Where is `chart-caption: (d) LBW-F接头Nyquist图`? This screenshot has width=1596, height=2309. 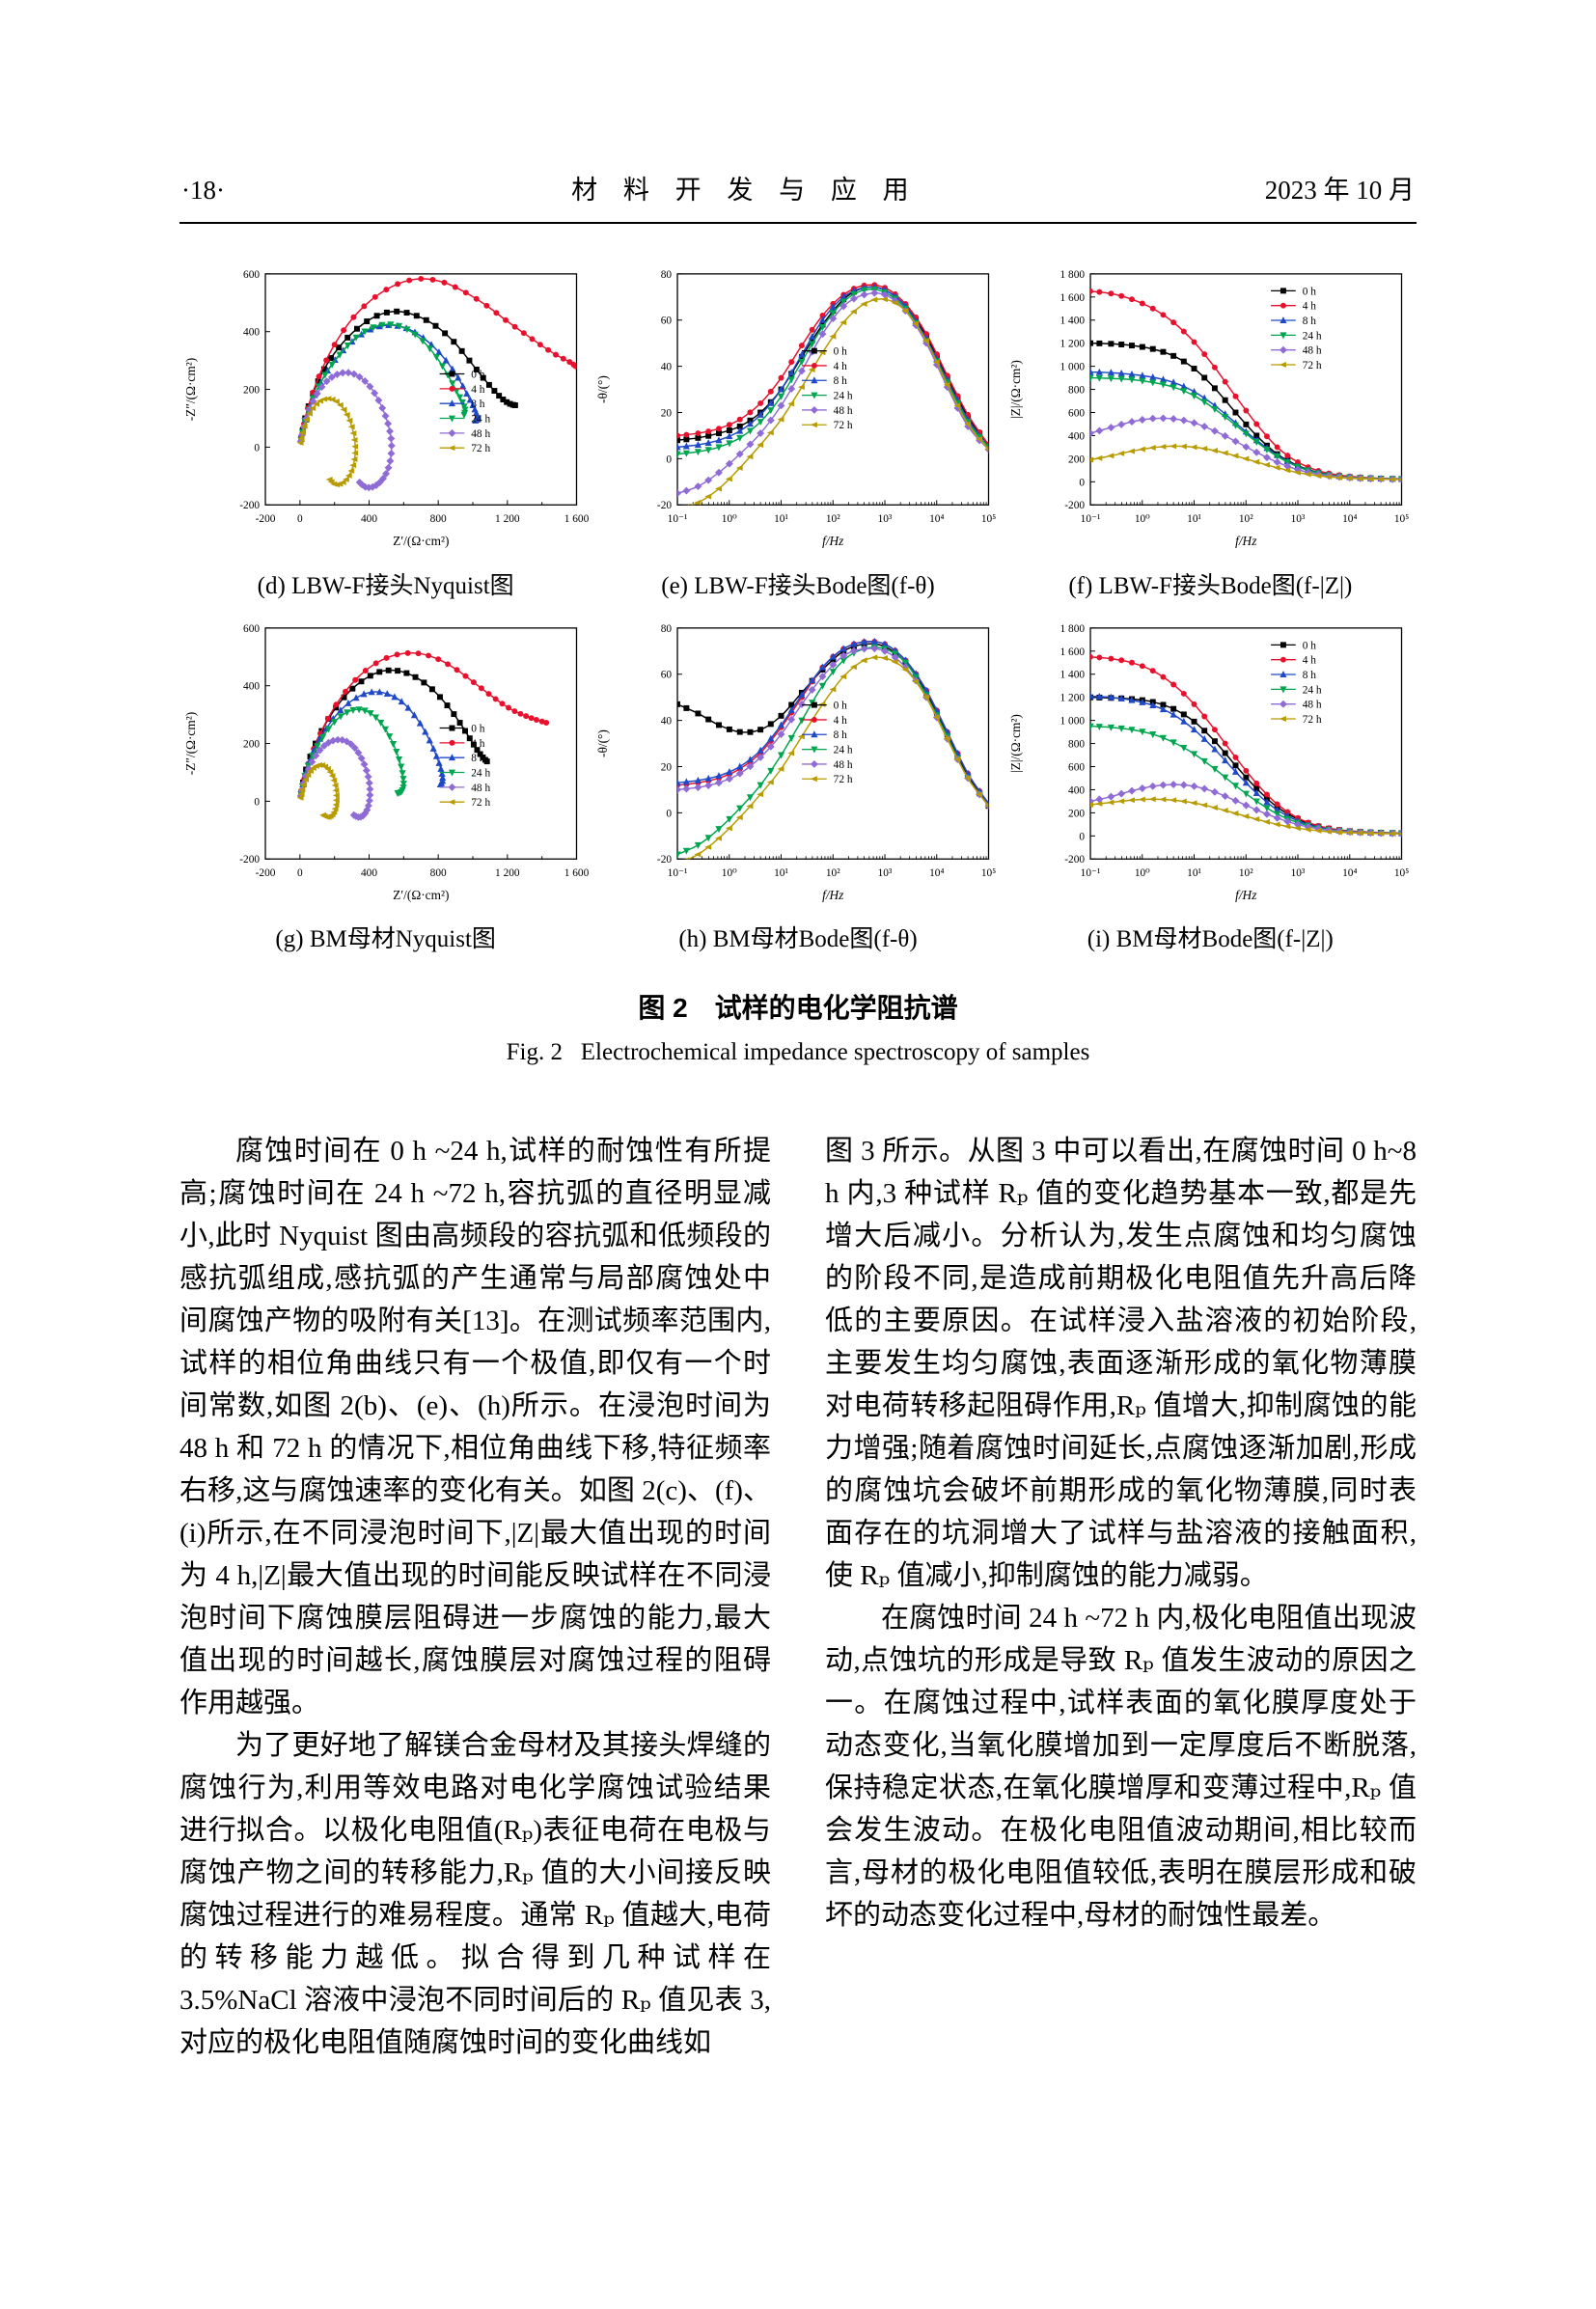 chart-caption: (d) LBW-F接头Nyquist图 is located at coordinates (386, 586).